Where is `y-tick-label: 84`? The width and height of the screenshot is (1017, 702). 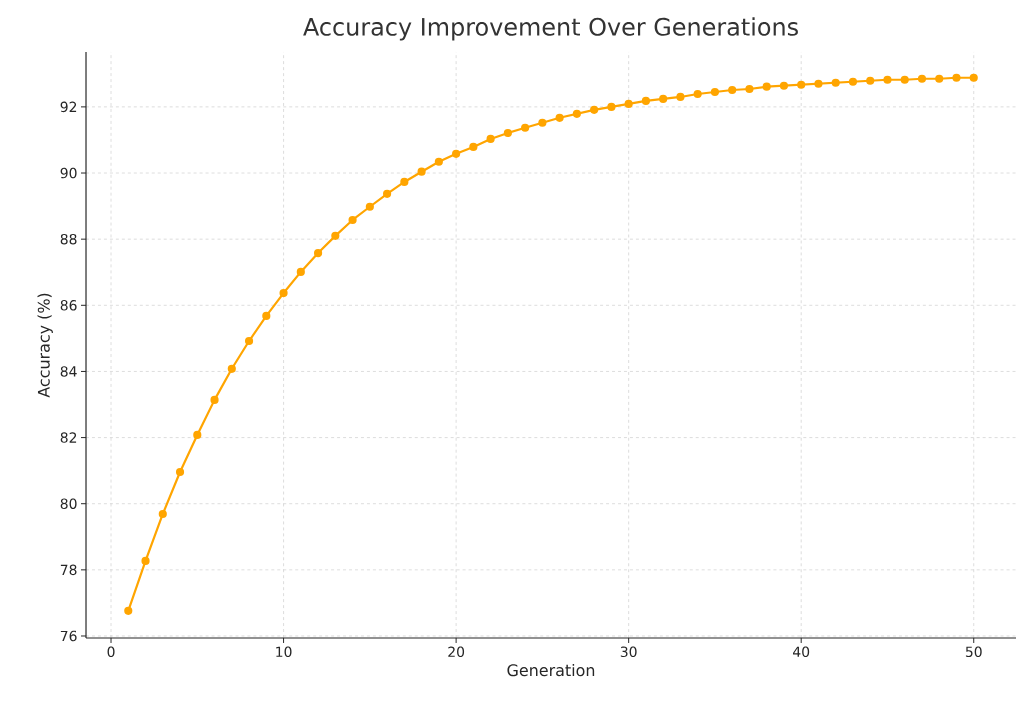
y-tick-label: 84 is located at coordinates (68, 371).